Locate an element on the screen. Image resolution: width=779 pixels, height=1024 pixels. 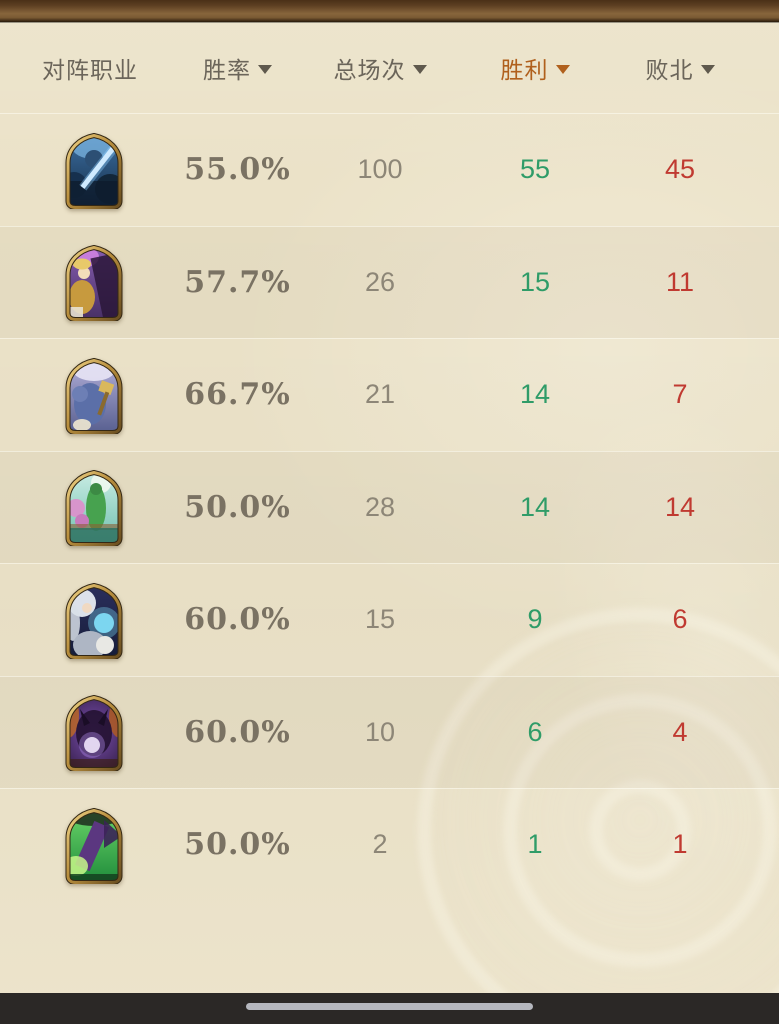
column-header-label: 胜率 is located at coordinates (227, 69).